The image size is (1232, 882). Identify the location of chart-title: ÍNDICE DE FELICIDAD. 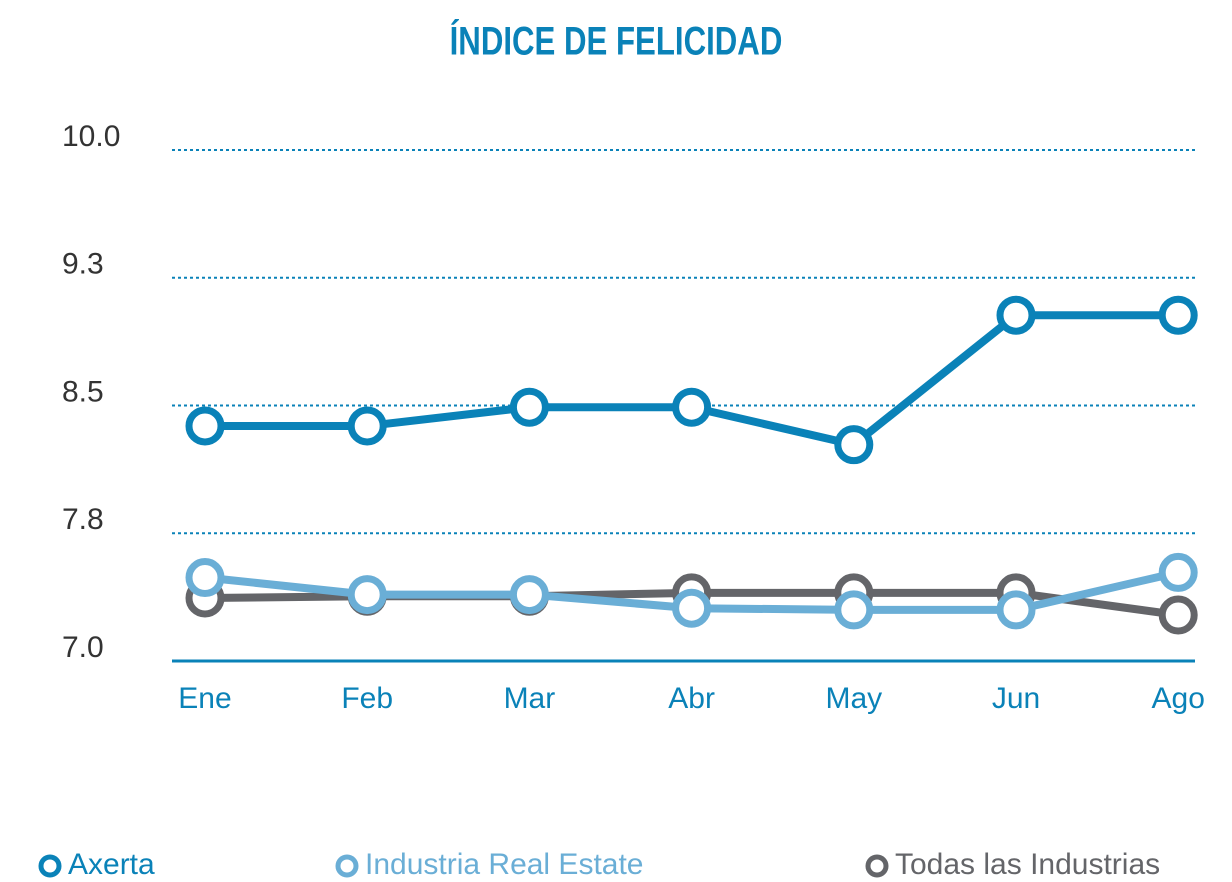
(616, 41).